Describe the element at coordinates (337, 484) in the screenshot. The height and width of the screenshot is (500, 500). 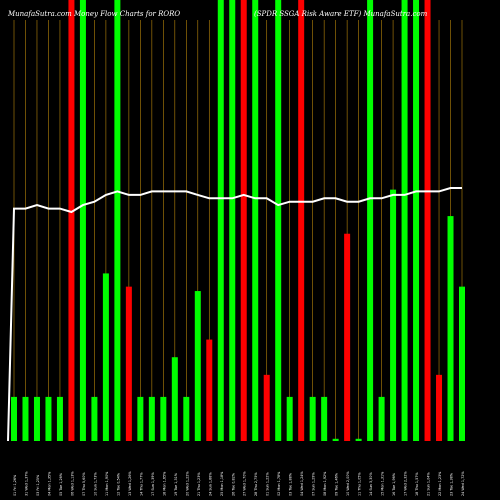
I see `tick-label: 09 Tue 1,46%` at that location.